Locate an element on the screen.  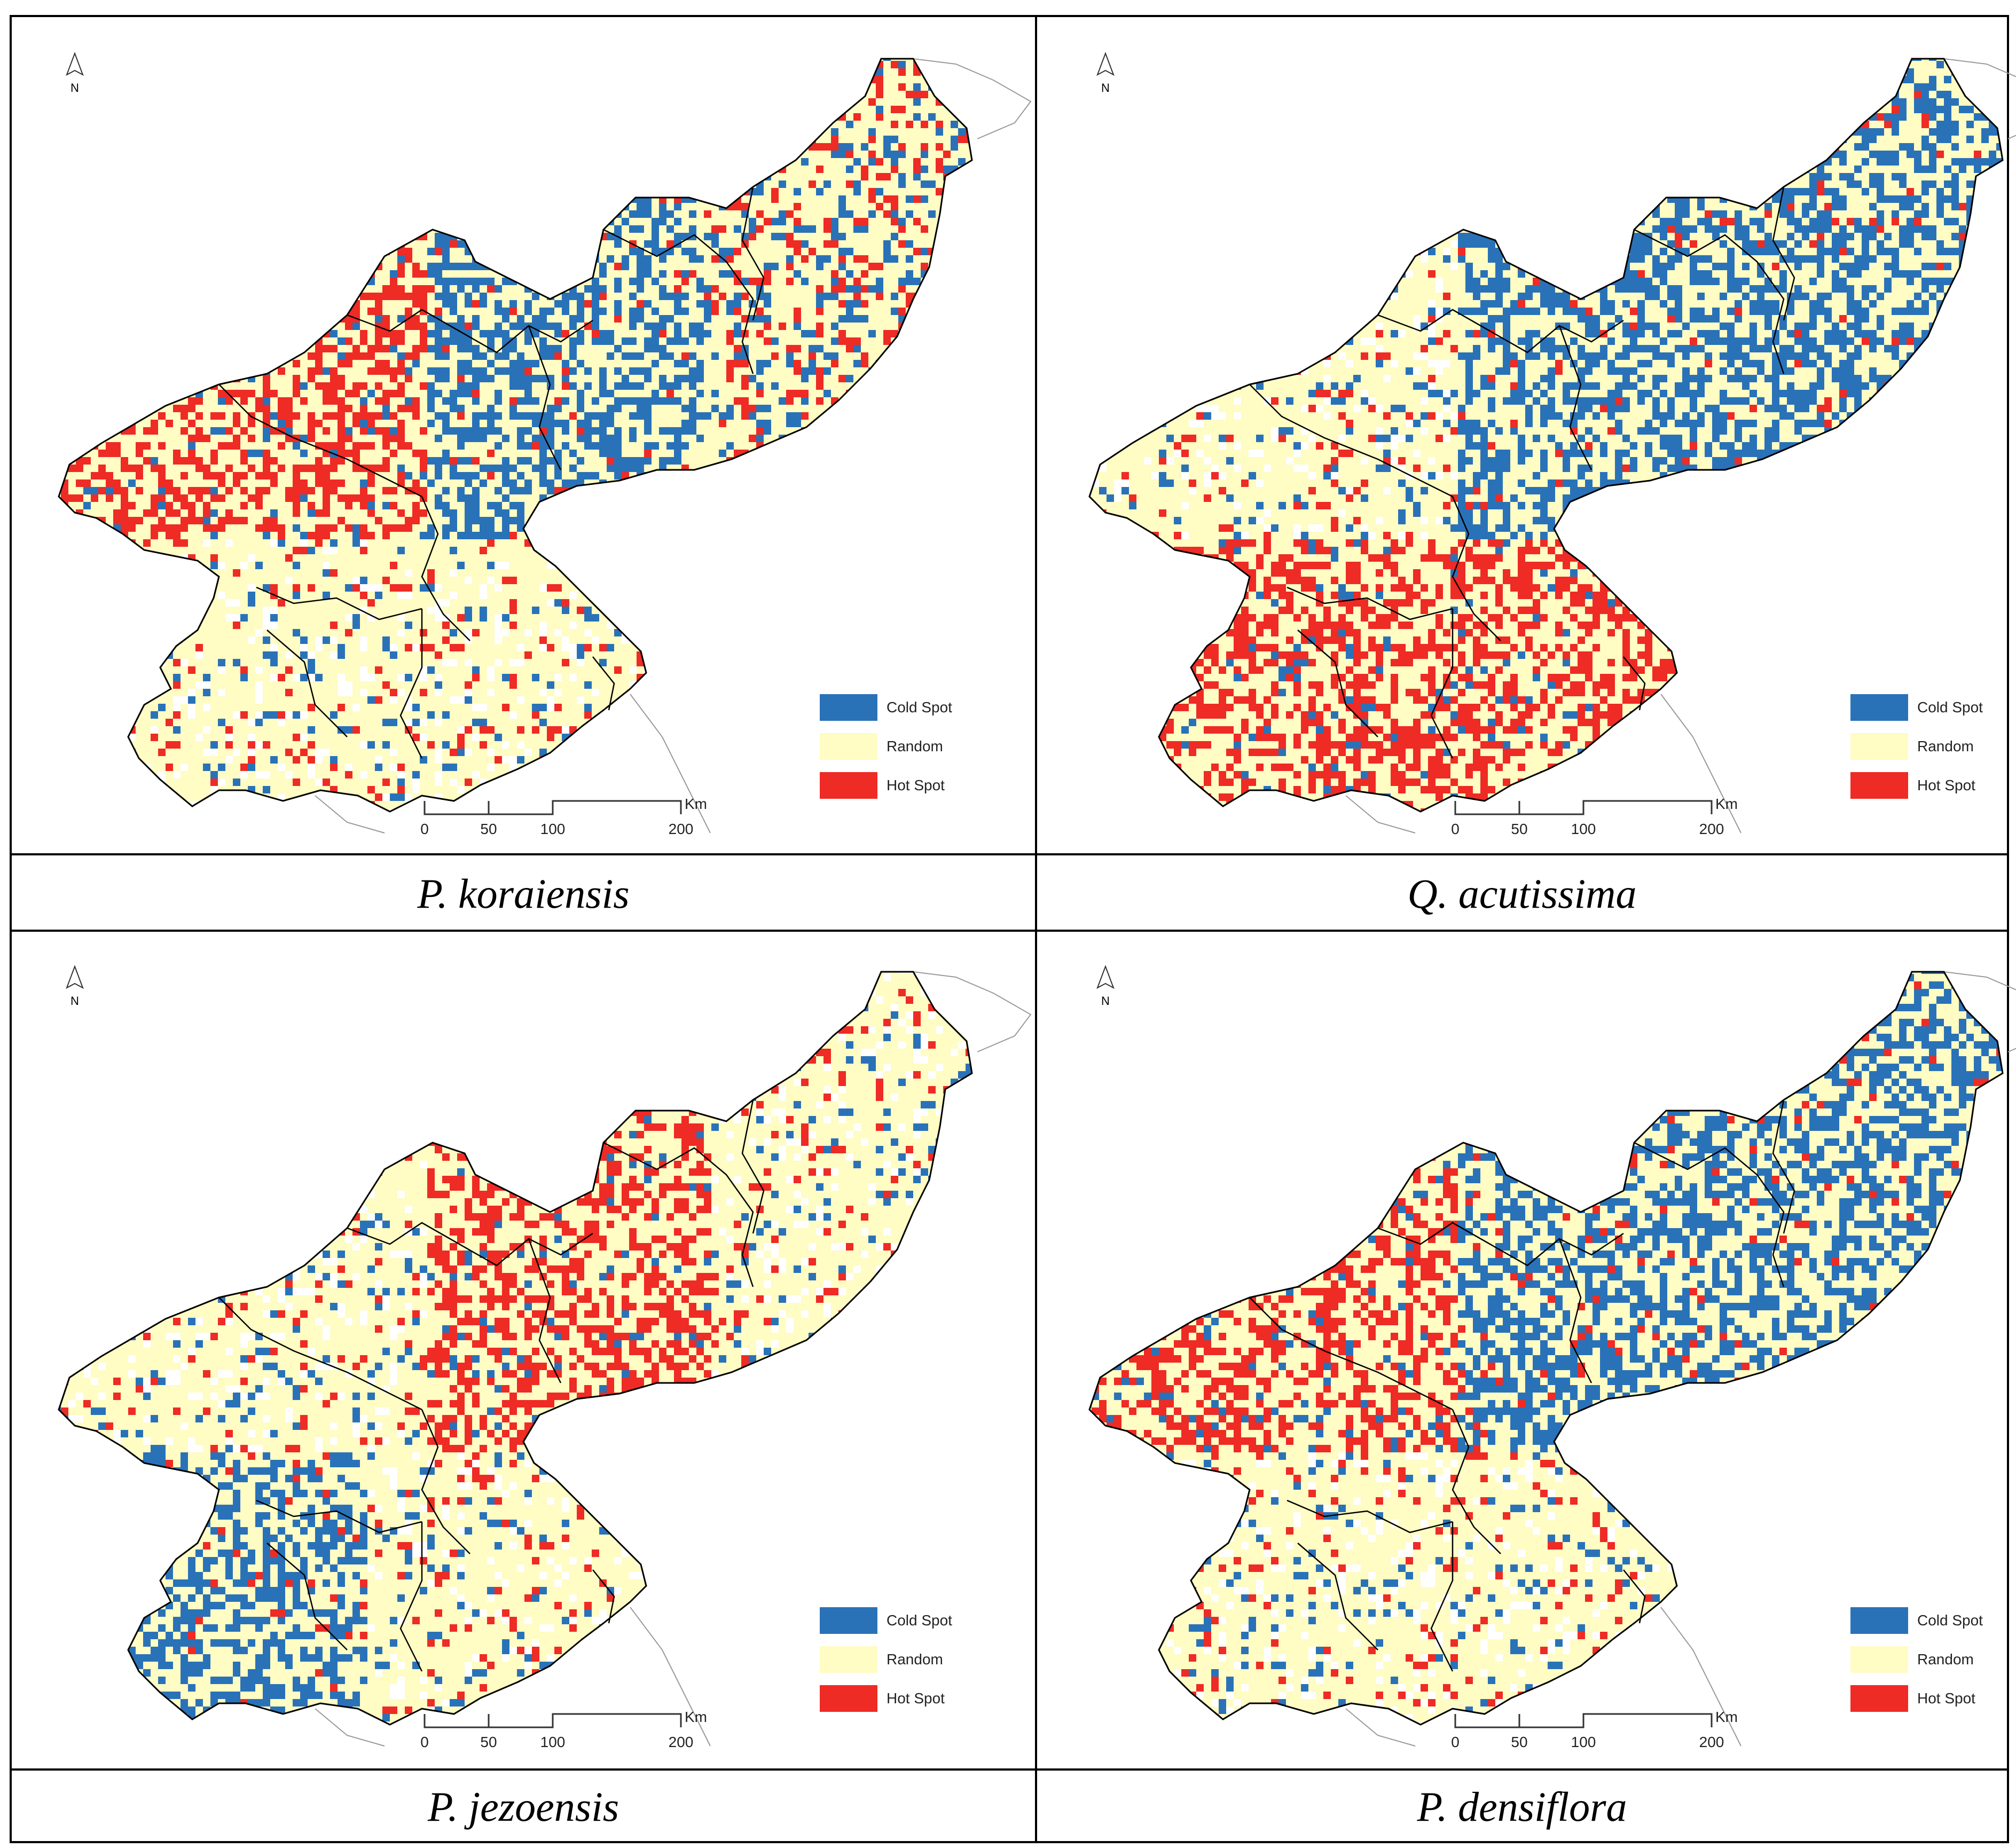
caption-p-densiflora: P. densiflora is located at coordinates (1522, 1806).